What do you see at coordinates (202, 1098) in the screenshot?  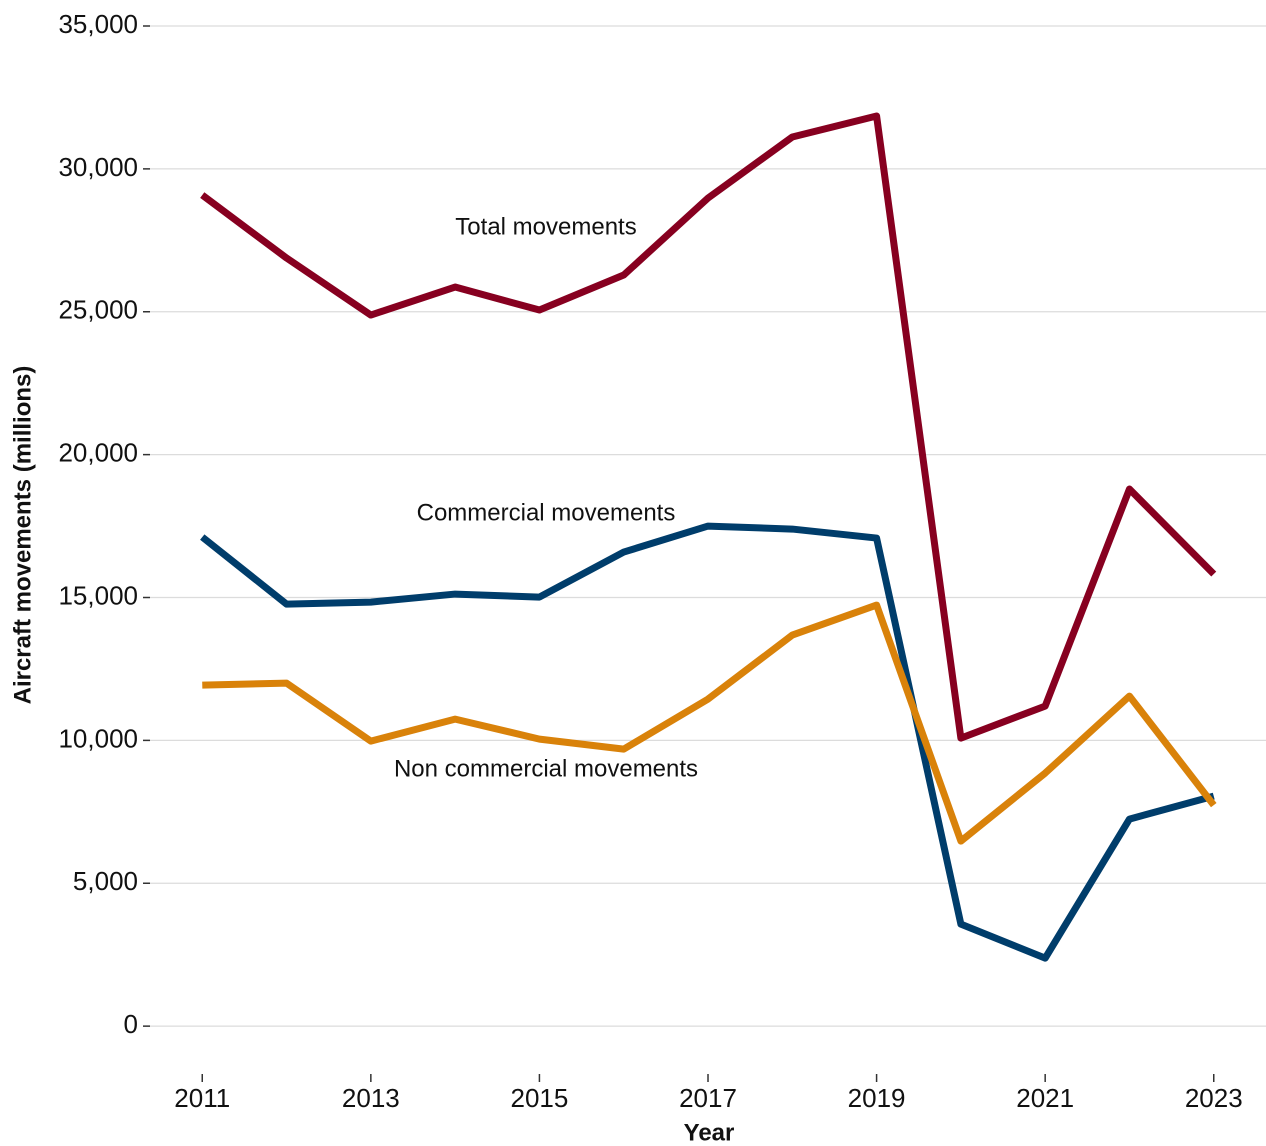 I see `x-tick-label: 2011` at bounding box center [202, 1098].